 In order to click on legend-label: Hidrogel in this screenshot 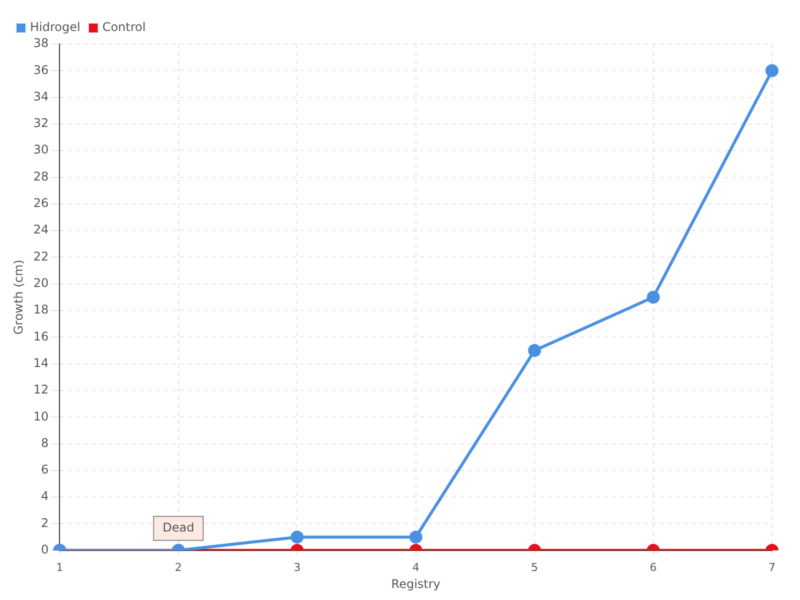, I will do `click(55, 27)`.